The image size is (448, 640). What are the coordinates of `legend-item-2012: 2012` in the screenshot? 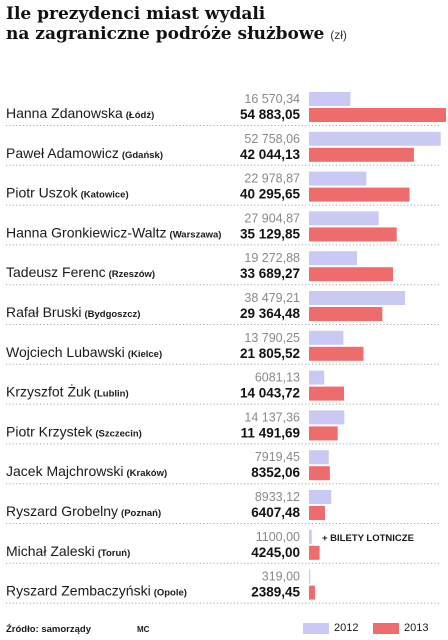 It's located at (330, 628).